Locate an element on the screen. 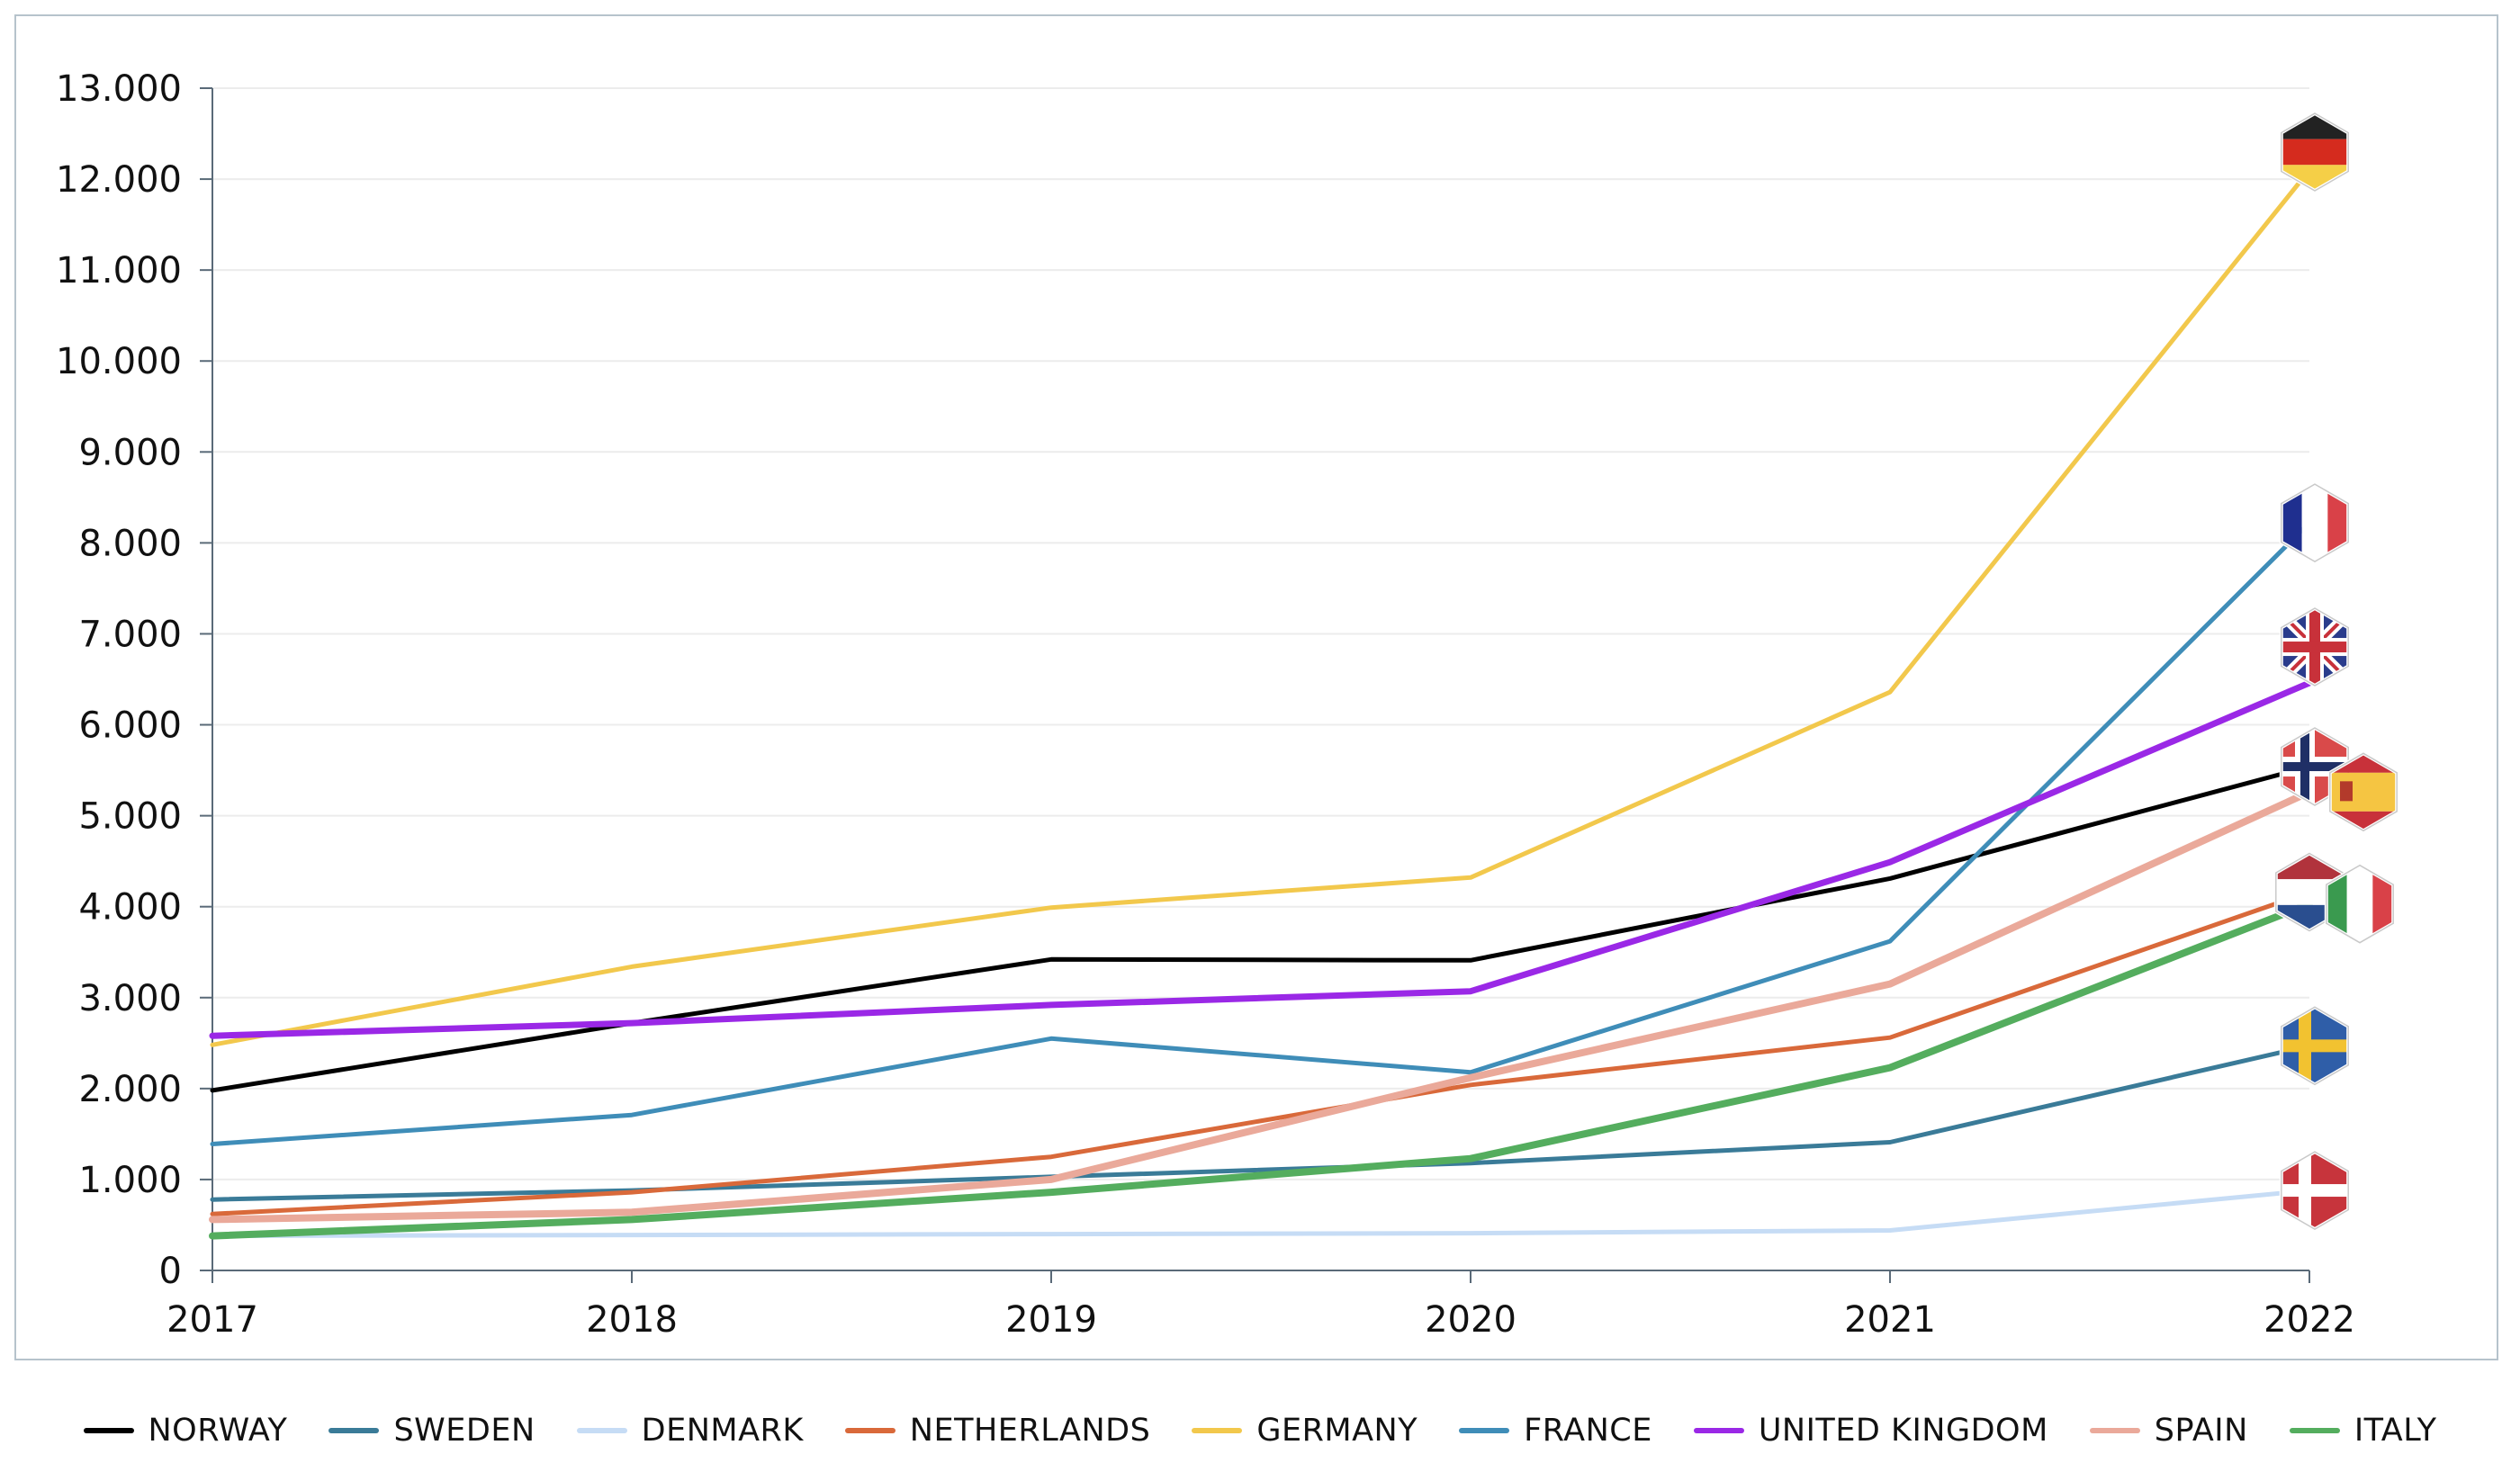 The width and height of the screenshot is (2520, 1463). legend-item-italy: ITALY is located at coordinates (2363, 1431).